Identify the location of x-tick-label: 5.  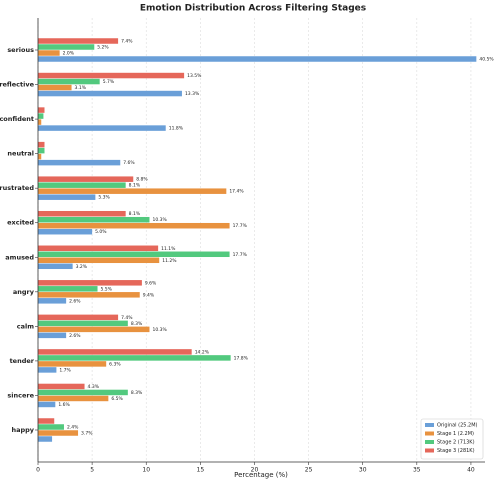
(92, 470).